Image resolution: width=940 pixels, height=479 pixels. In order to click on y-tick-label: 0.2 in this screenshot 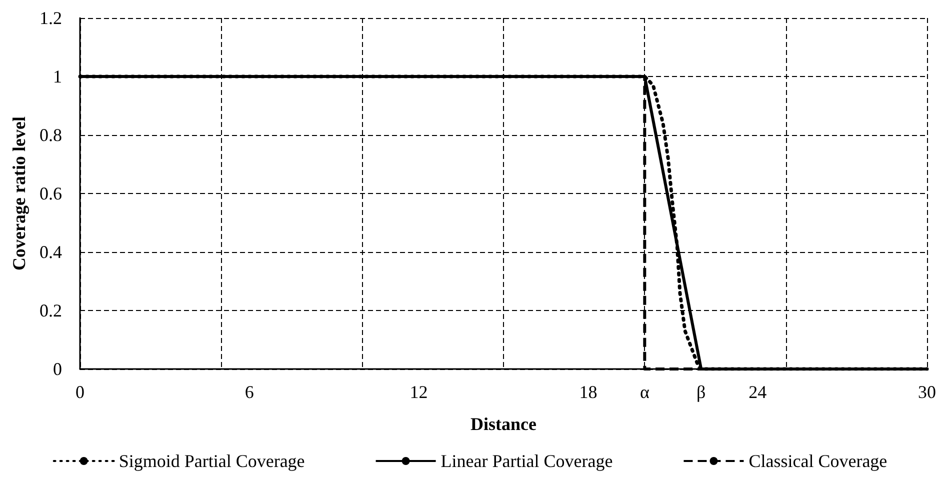, I will do `click(51, 310)`.